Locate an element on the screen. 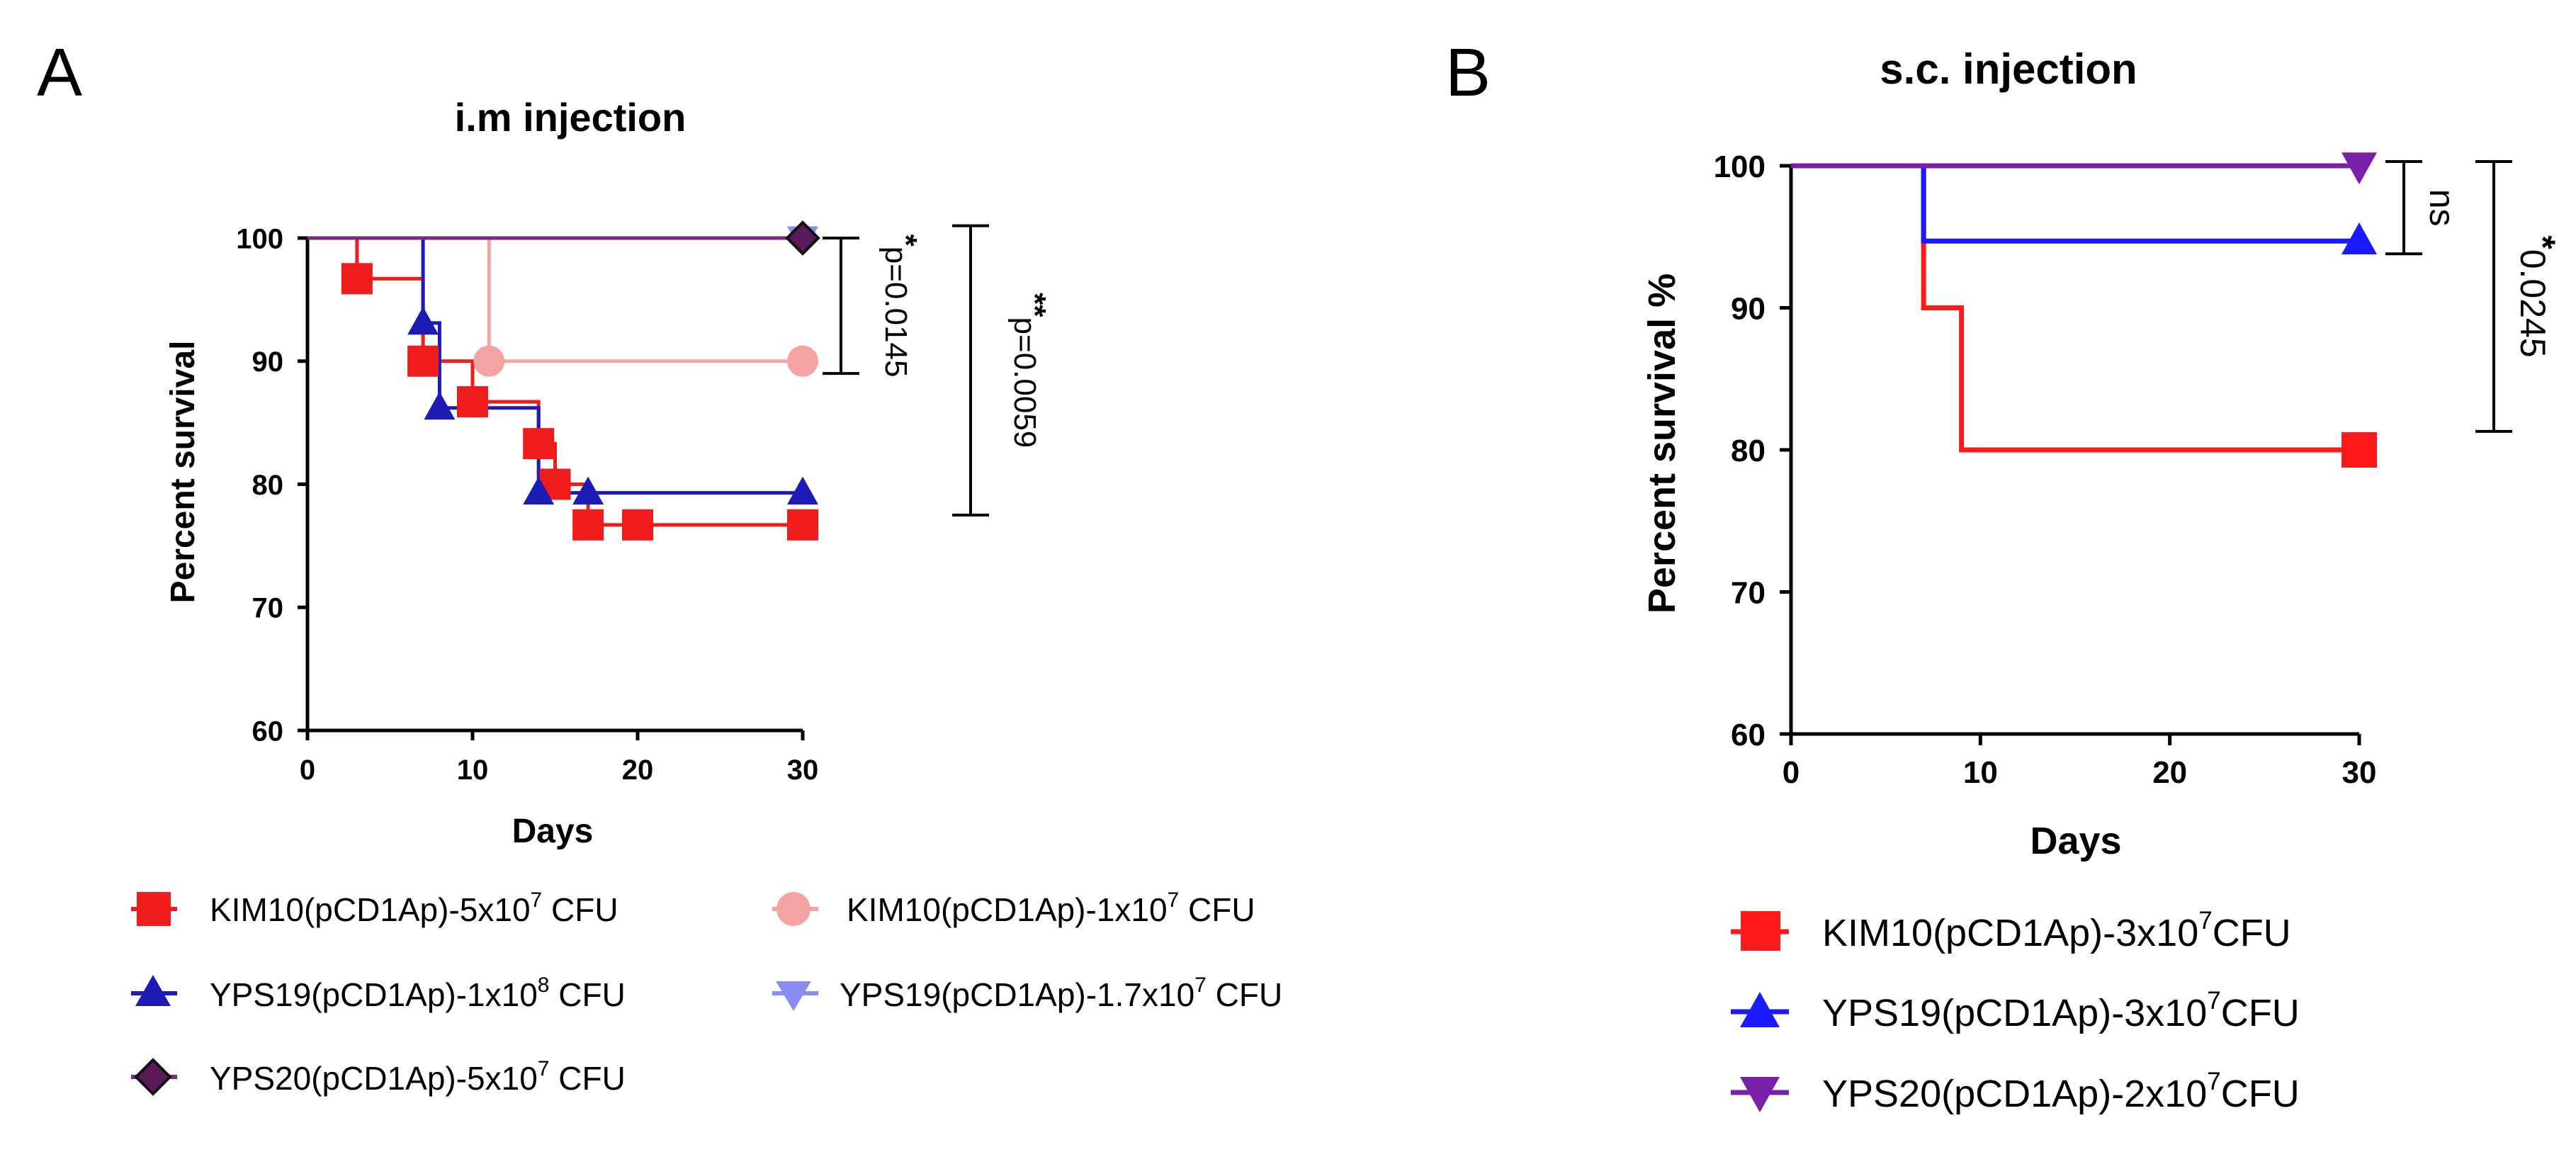 This screenshot has height=1152, width=2576. panel-b-letter: B is located at coordinates (1468, 73).